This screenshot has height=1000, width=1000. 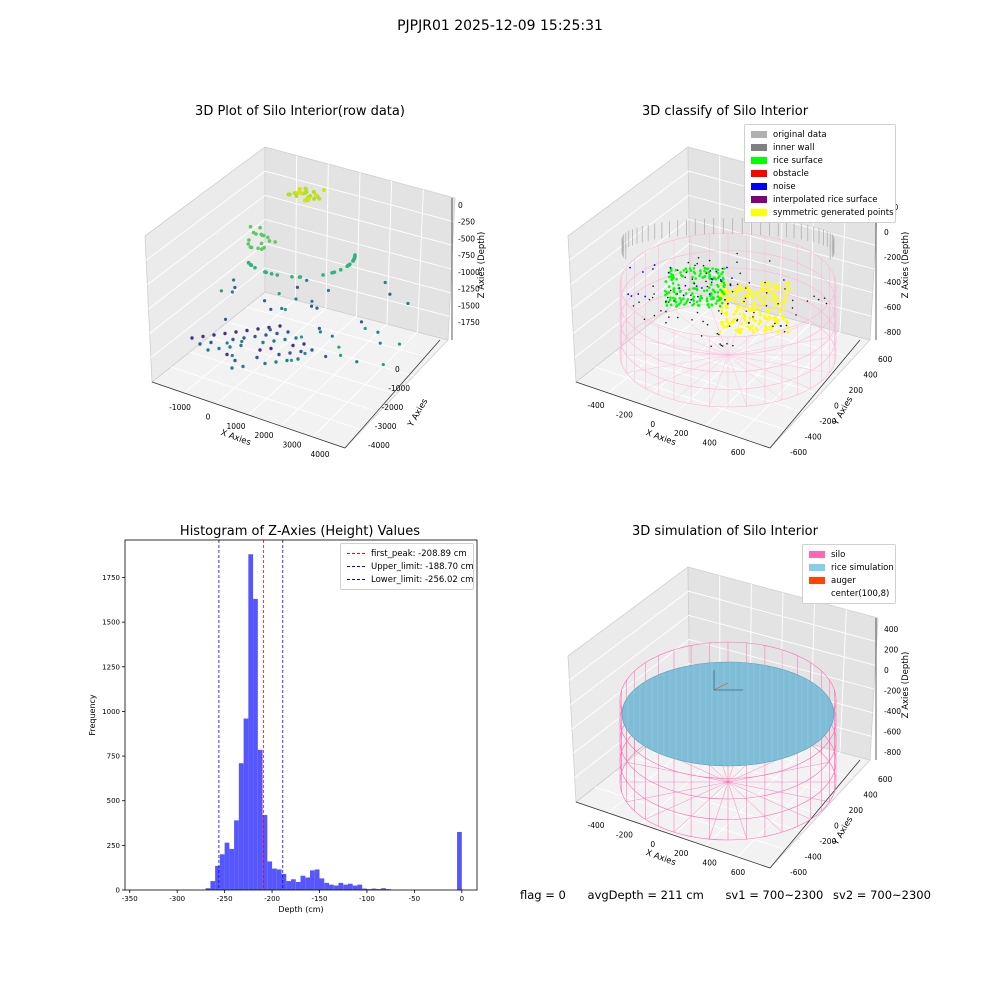 What do you see at coordinates (825, 199) in the screenshot?
I see `legend-label: interpolated rice surface` at bounding box center [825, 199].